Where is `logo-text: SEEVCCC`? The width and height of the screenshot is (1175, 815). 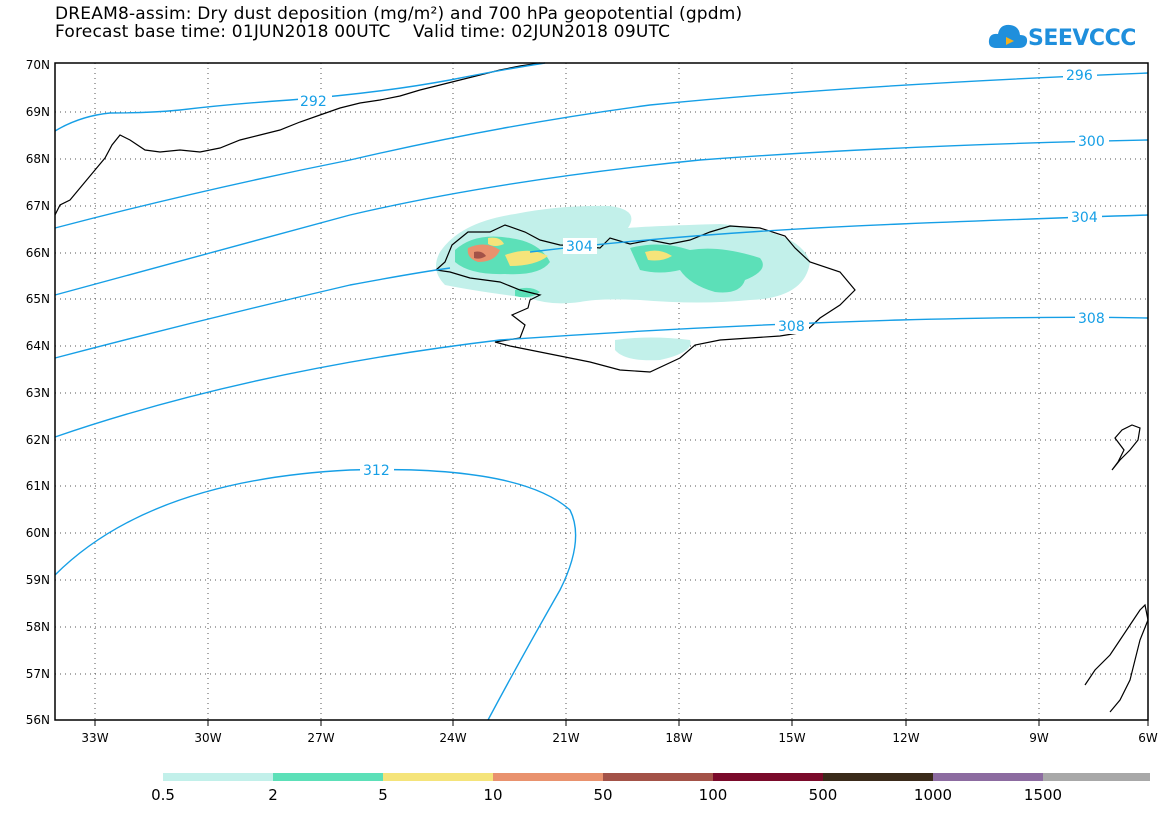
logo-text: SEEVCCC is located at coordinates (1082, 38).